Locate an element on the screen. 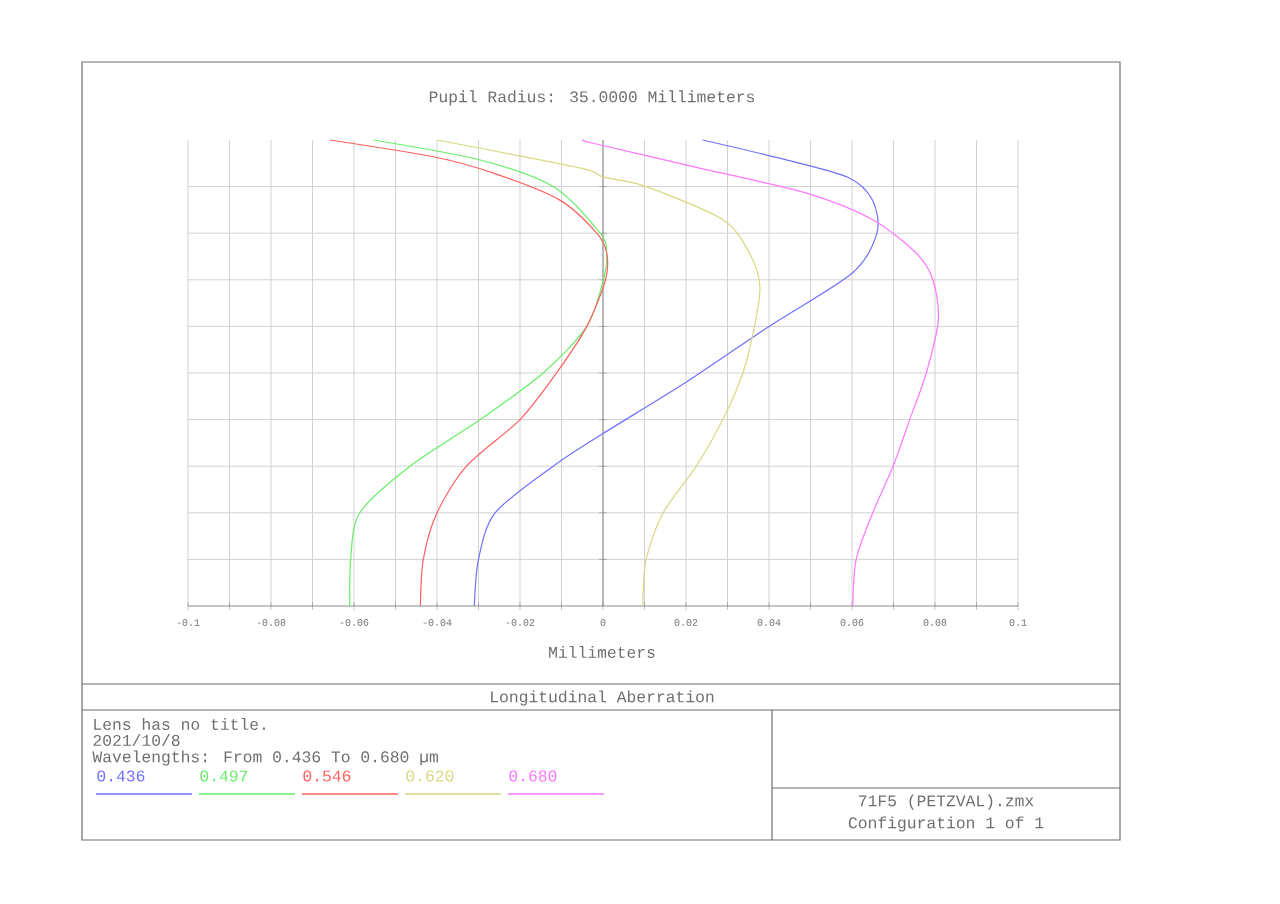  text: 0.436 is located at coordinates (121, 776).